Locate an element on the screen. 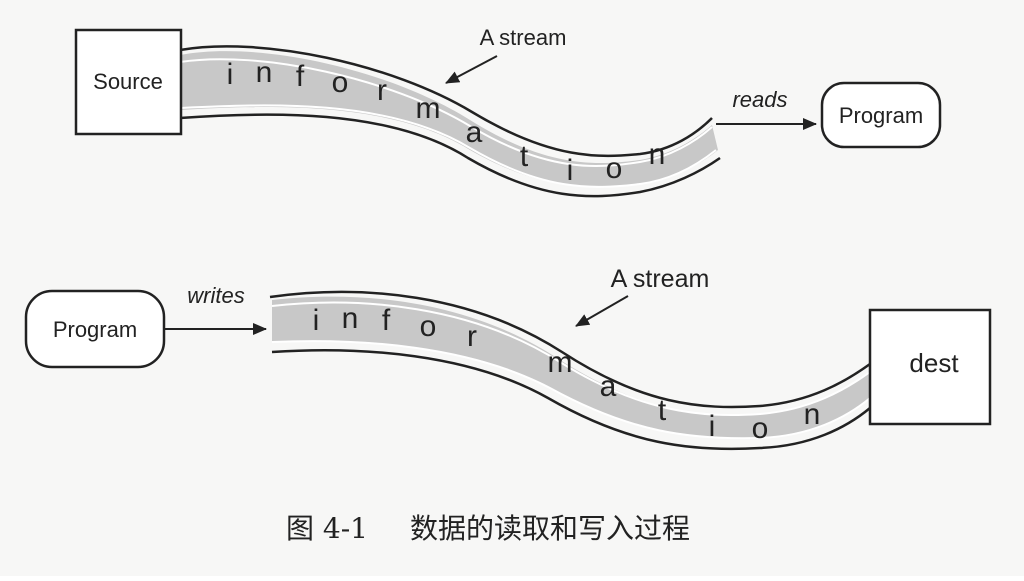  top-stream-fill is located at coordinates (449, 119).